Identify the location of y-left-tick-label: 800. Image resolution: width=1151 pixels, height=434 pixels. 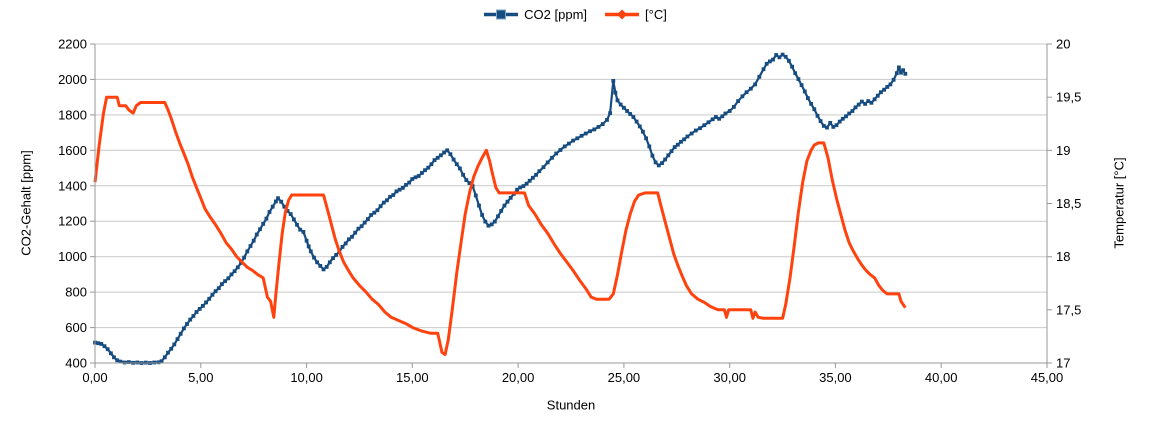
(76, 292).